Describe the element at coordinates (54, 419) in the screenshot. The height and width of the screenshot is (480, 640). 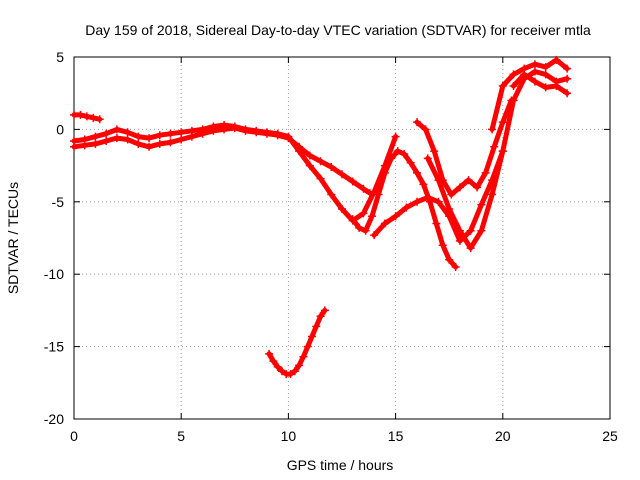
I see `y-tick-label: -20` at that location.